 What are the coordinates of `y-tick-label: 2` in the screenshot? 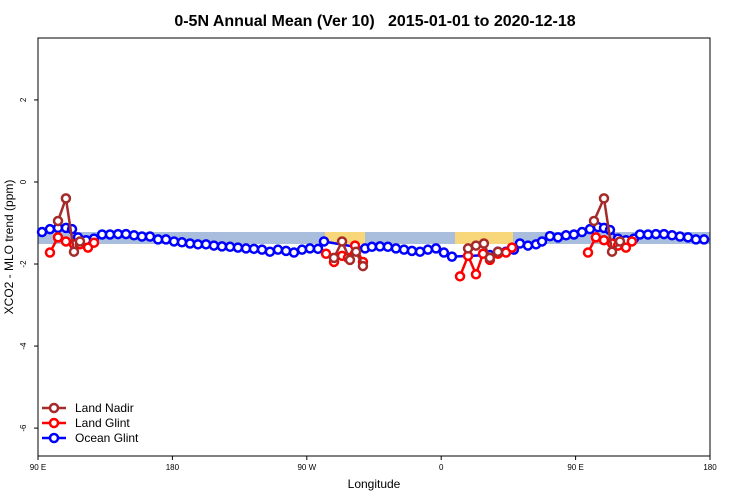 It's located at (23, 99).